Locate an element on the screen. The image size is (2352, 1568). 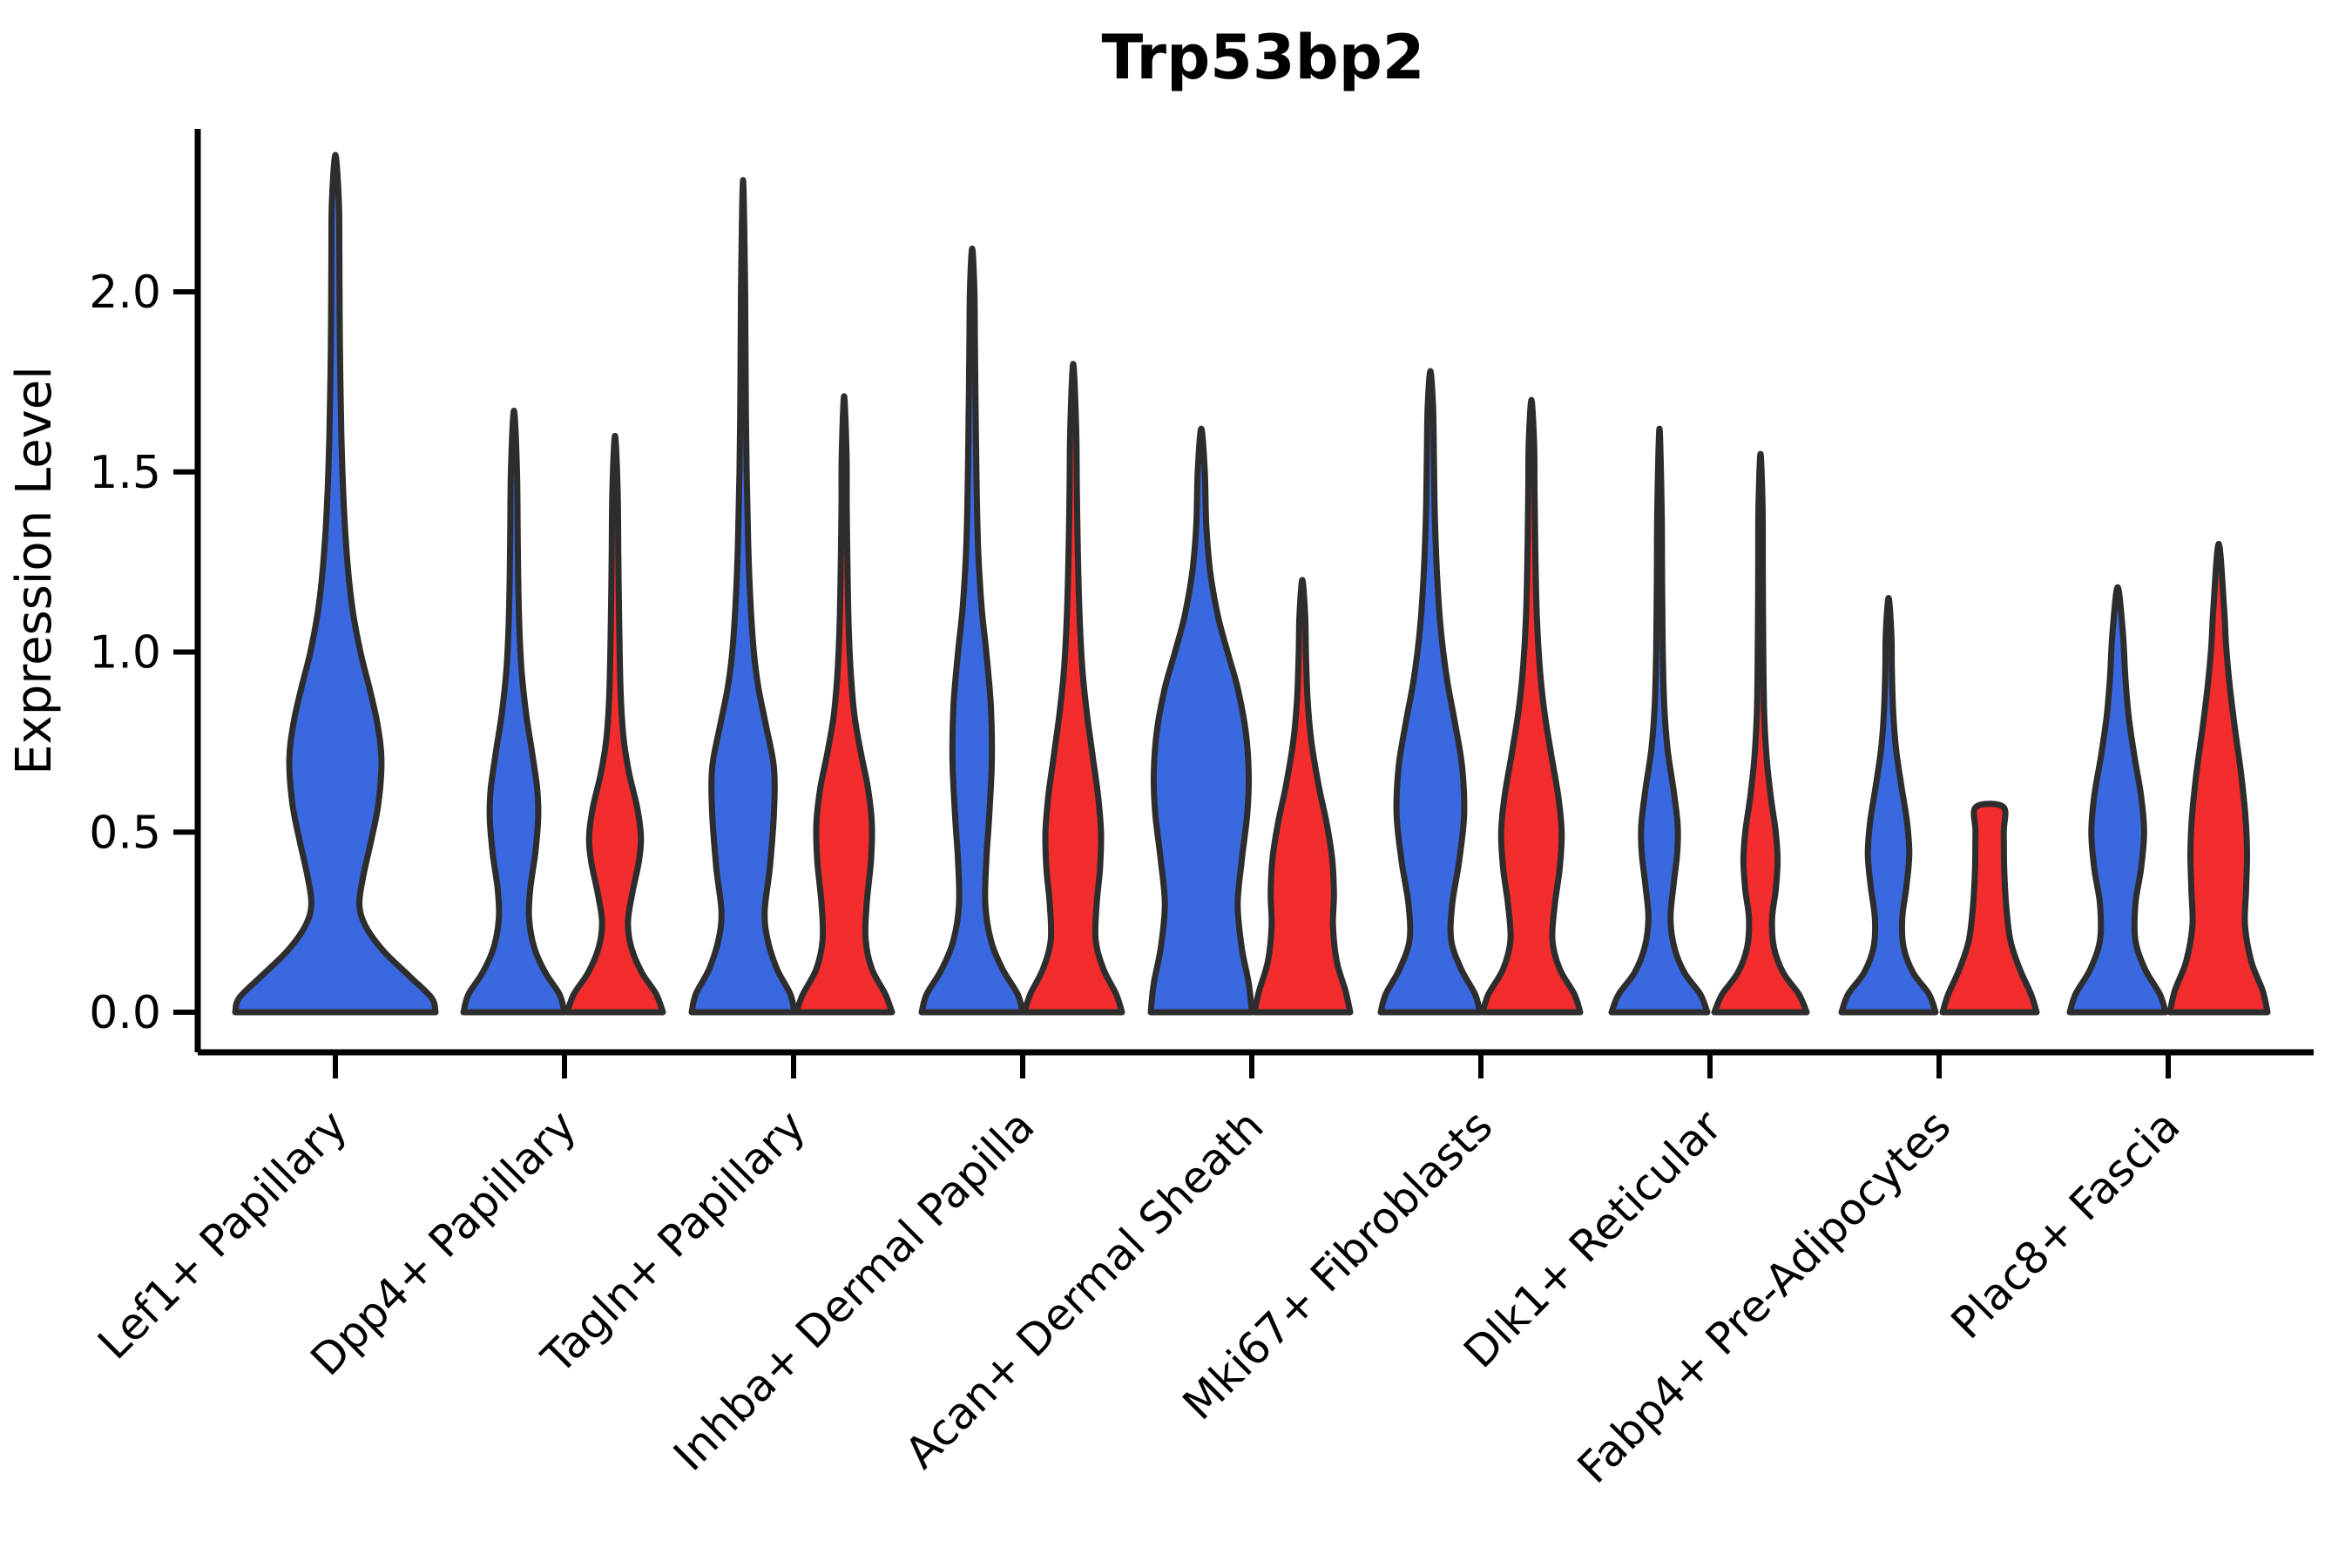
y-tick-label: 0.0 is located at coordinates (125, 1013).